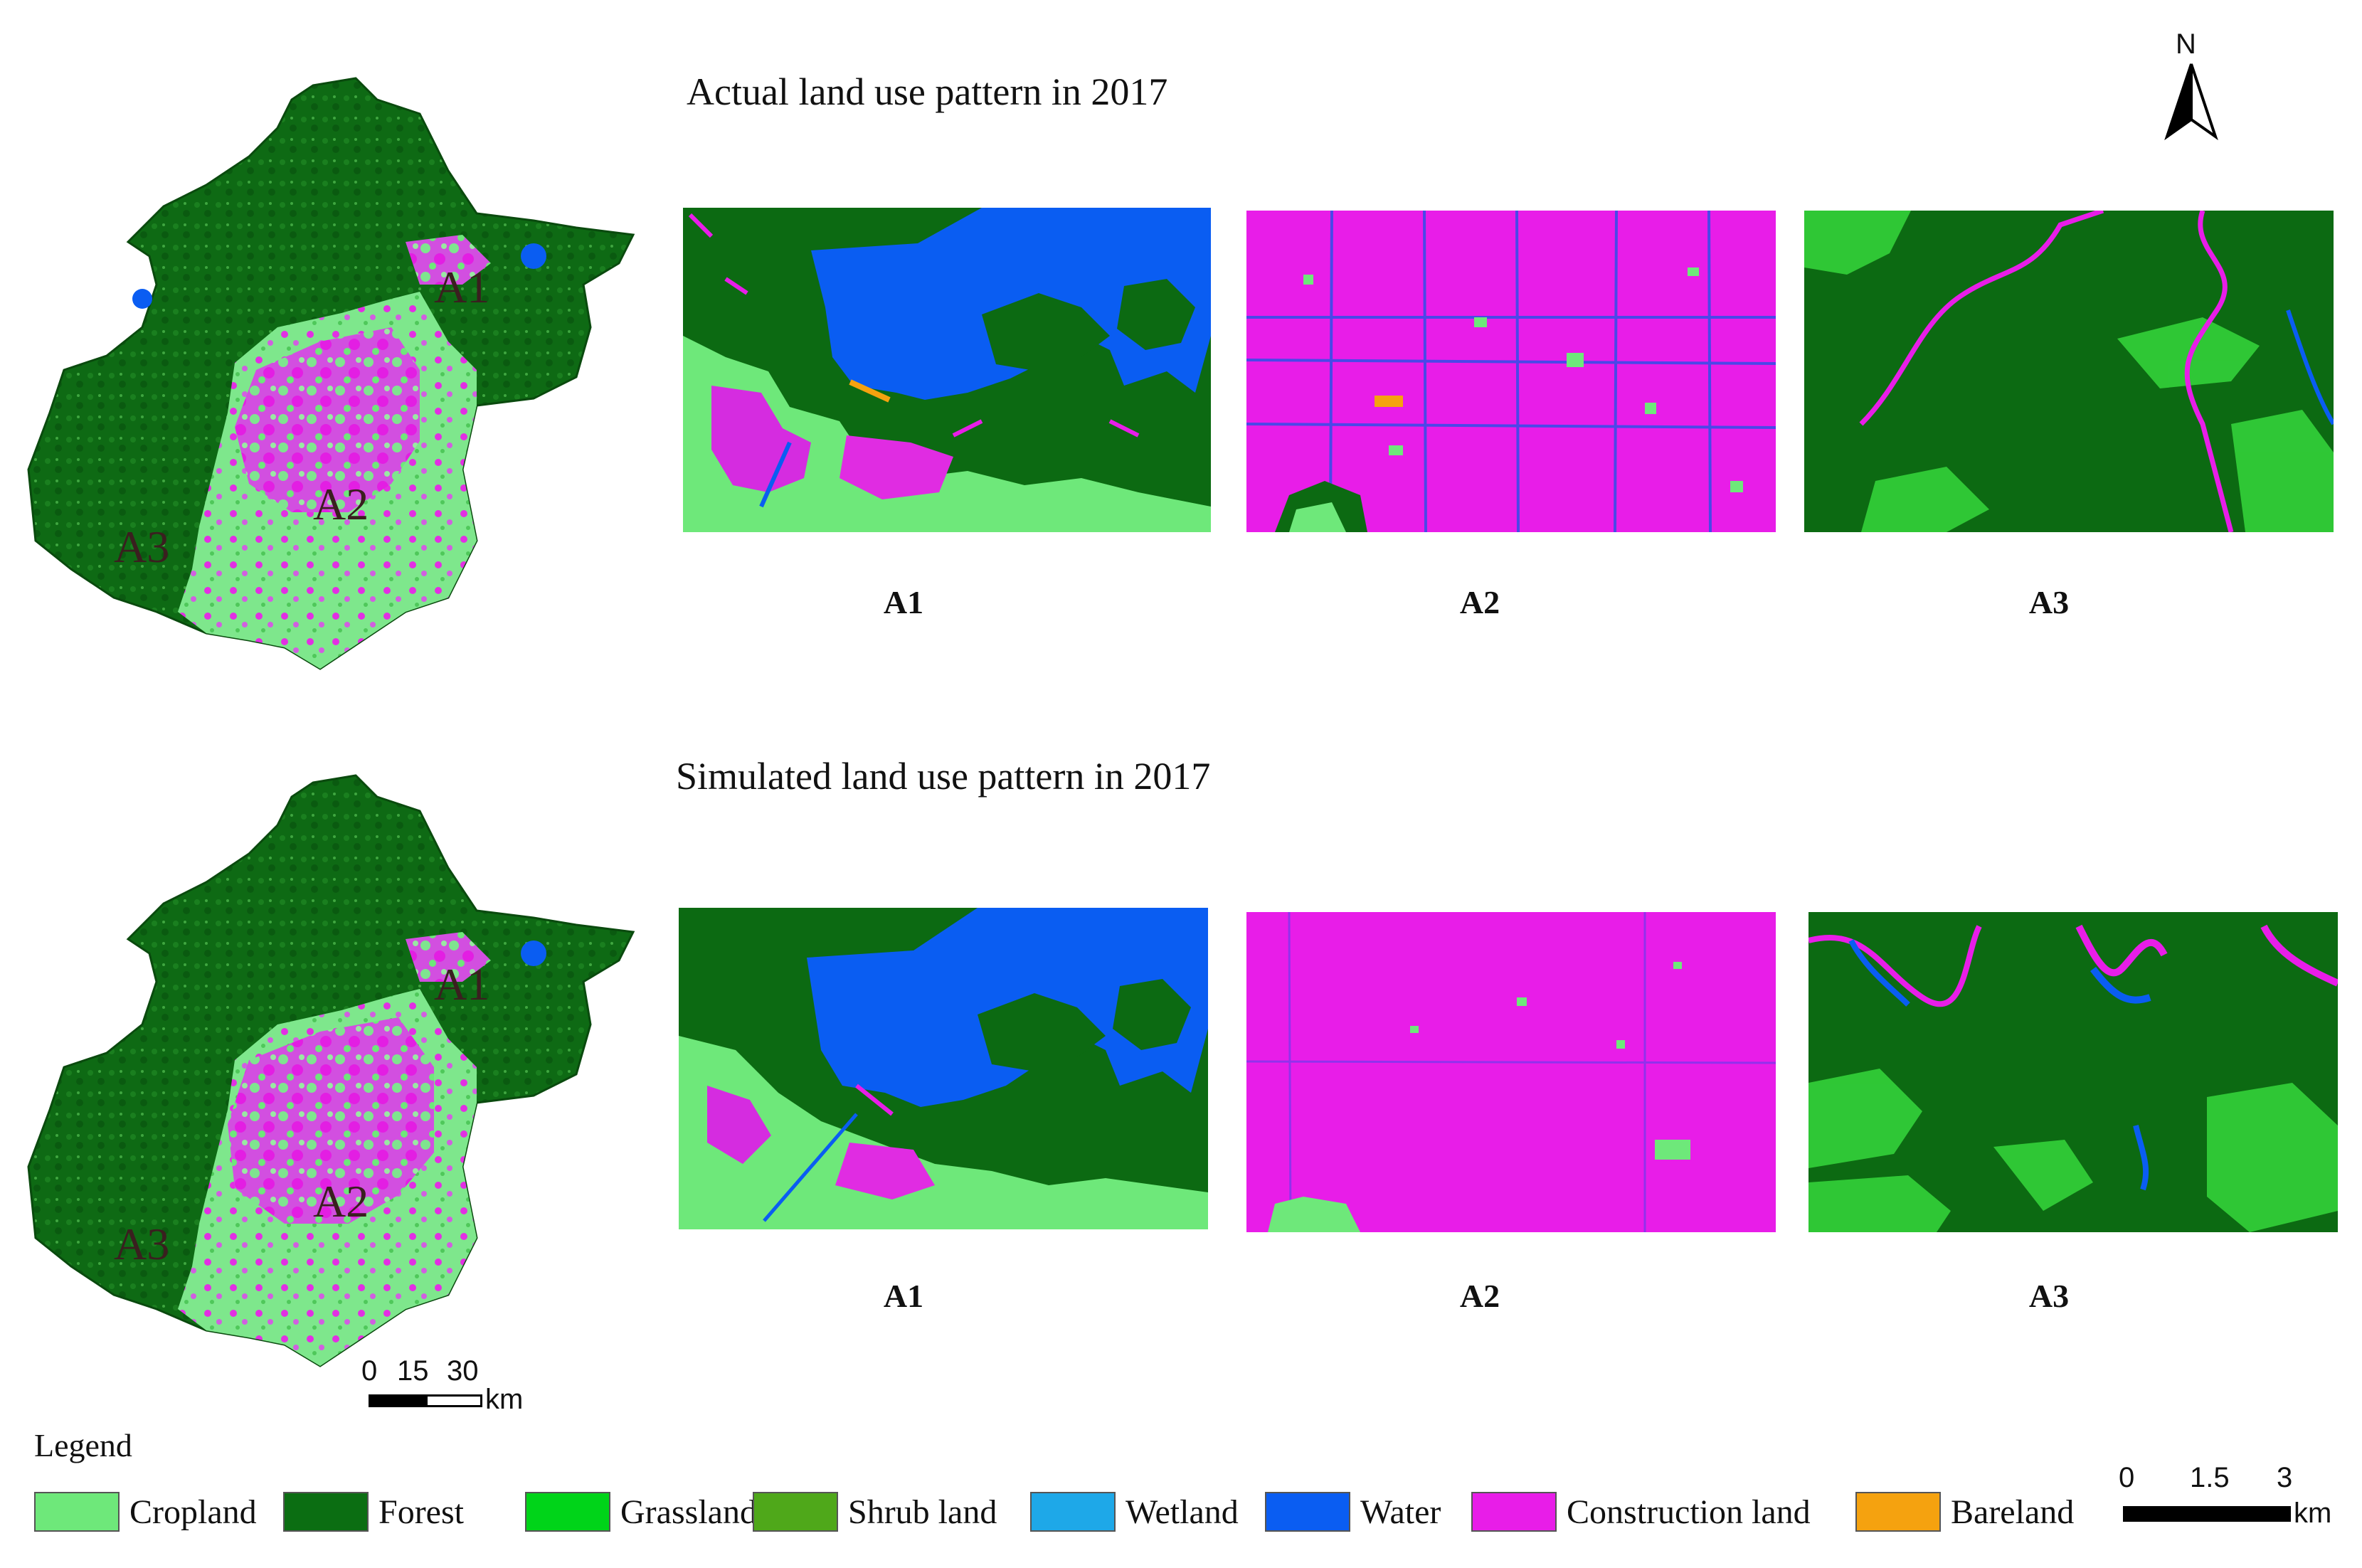  What do you see at coordinates (369, 1371) in the screenshot?
I see `overview-scale-tick-0: 0` at bounding box center [369, 1371].